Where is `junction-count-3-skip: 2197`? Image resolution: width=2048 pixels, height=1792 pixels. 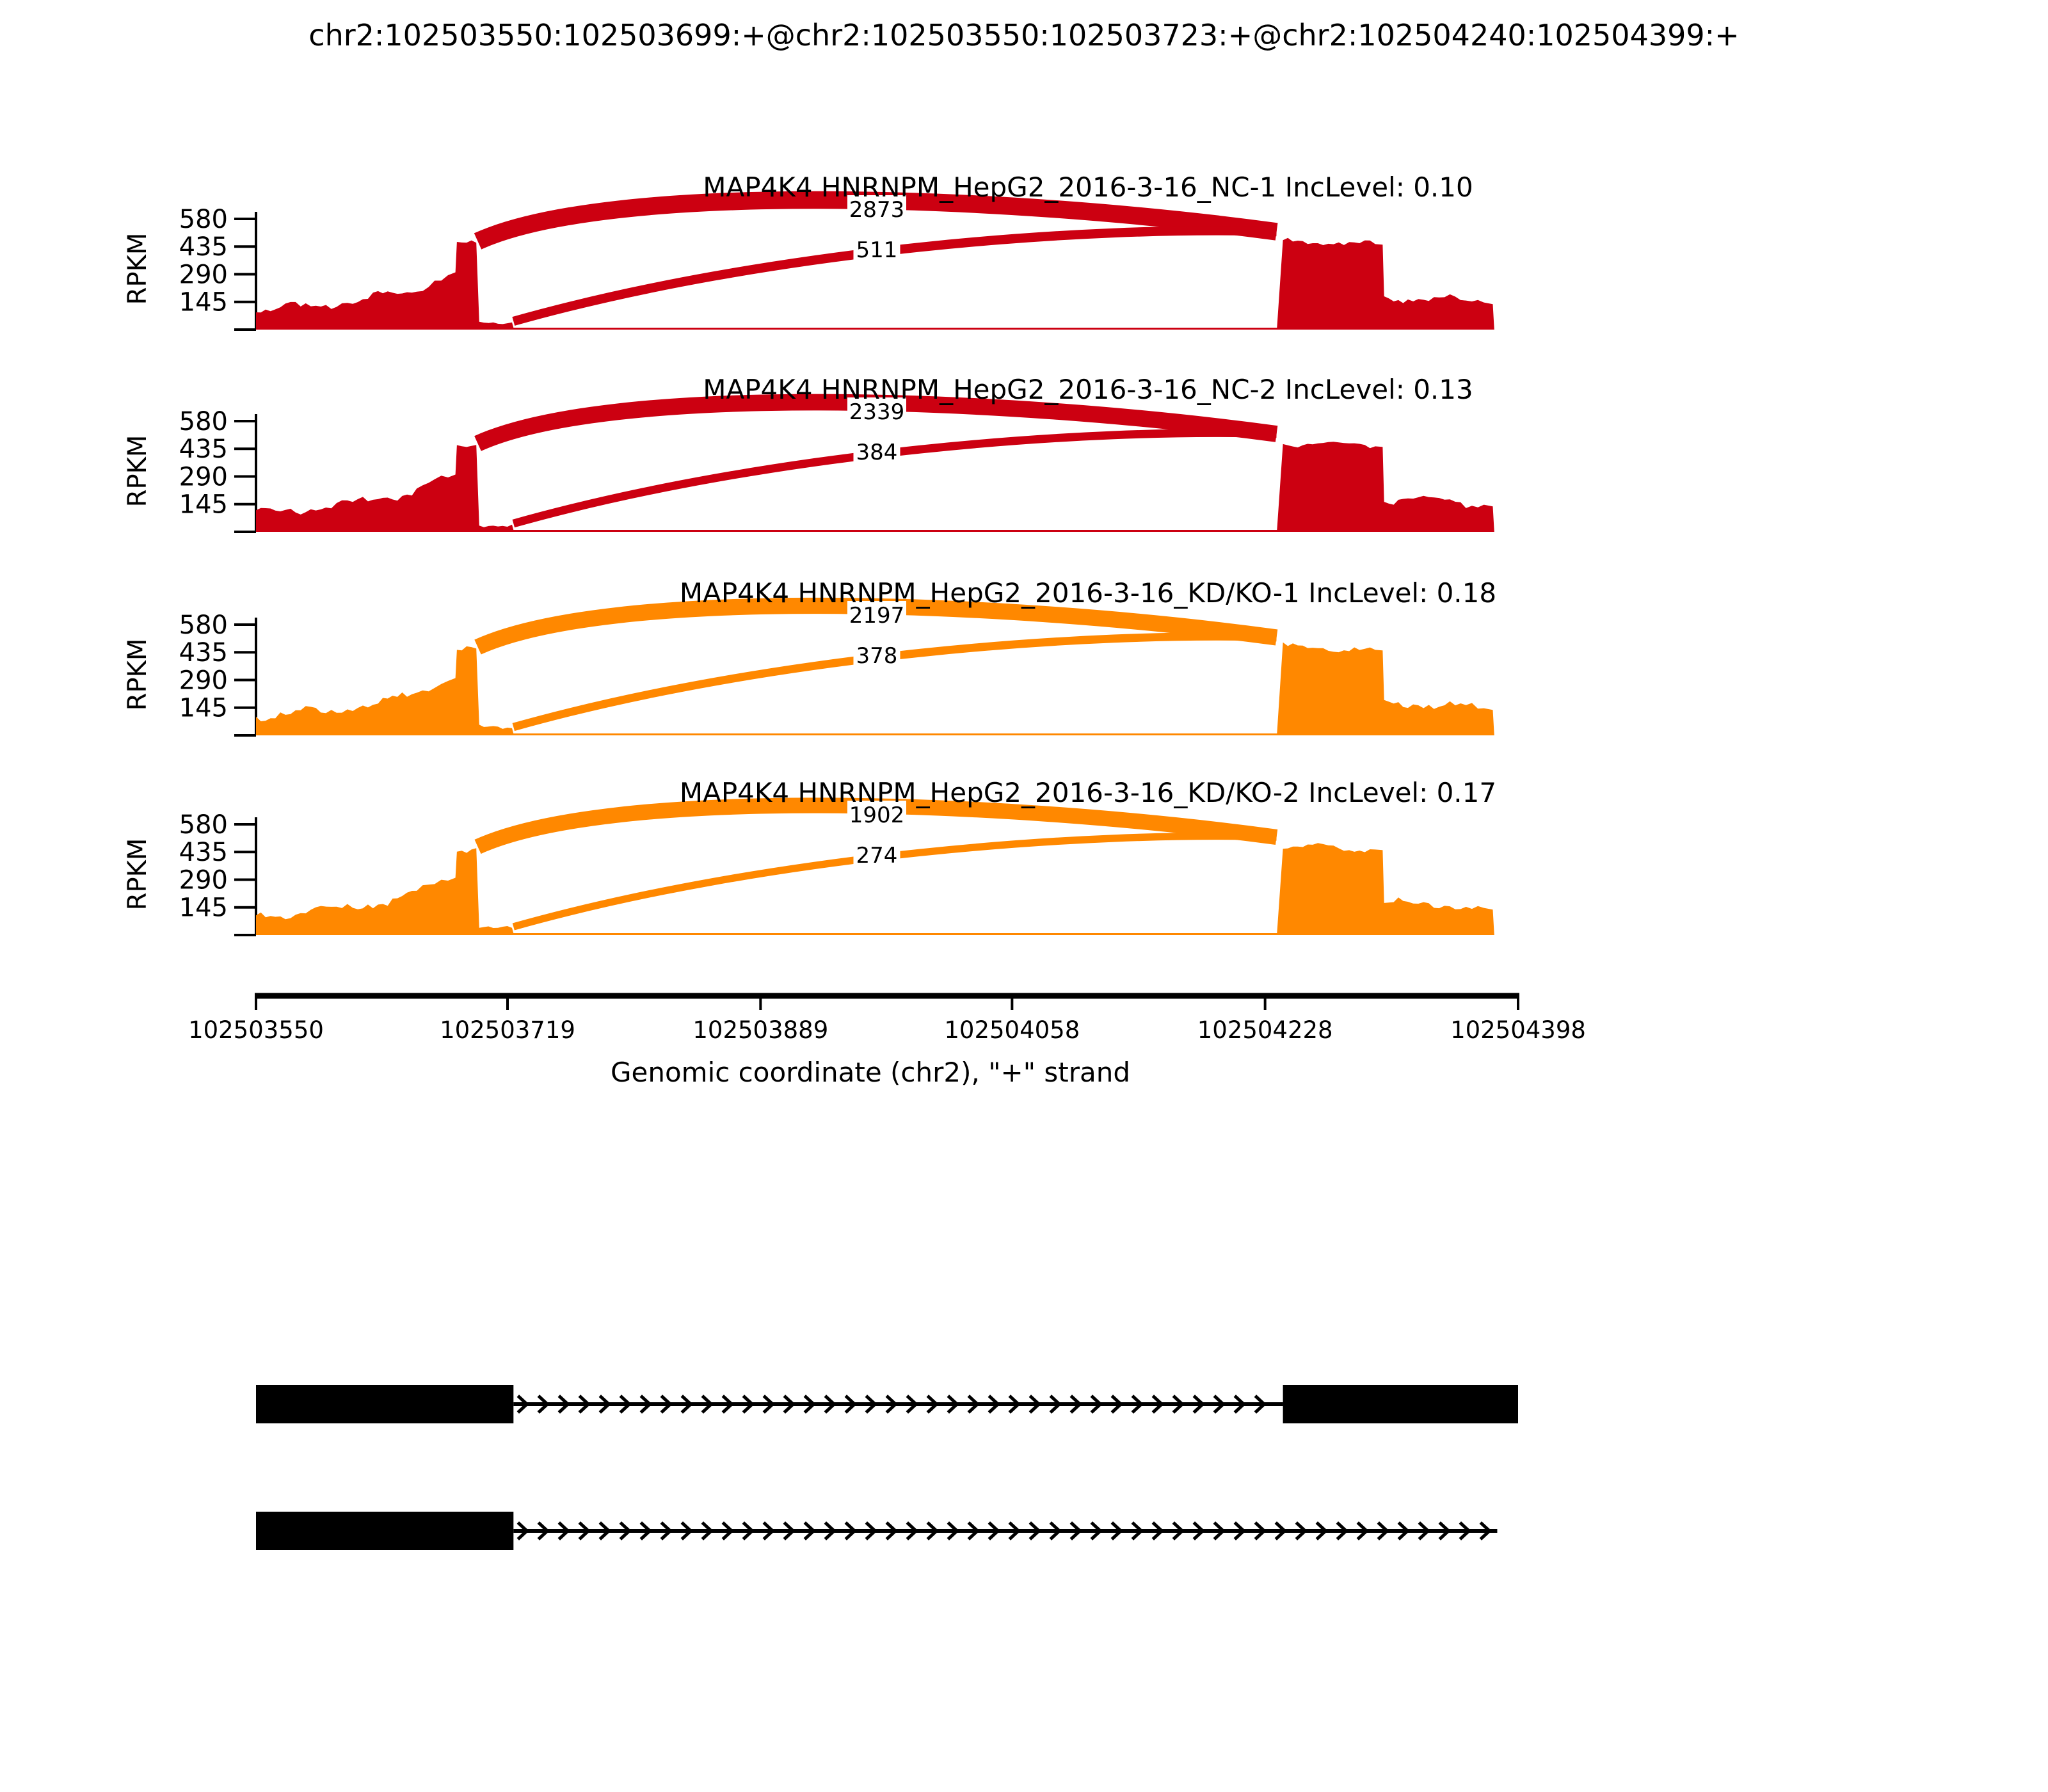
junction-count-3-skip: 2197 is located at coordinates (877, 615).